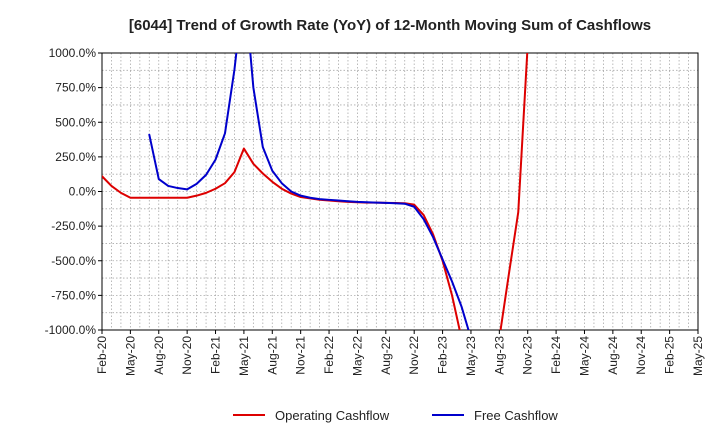  What do you see at coordinates (698, 356) in the screenshot?
I see `x-tick-label: May-25` at bounding box center [698, 356].